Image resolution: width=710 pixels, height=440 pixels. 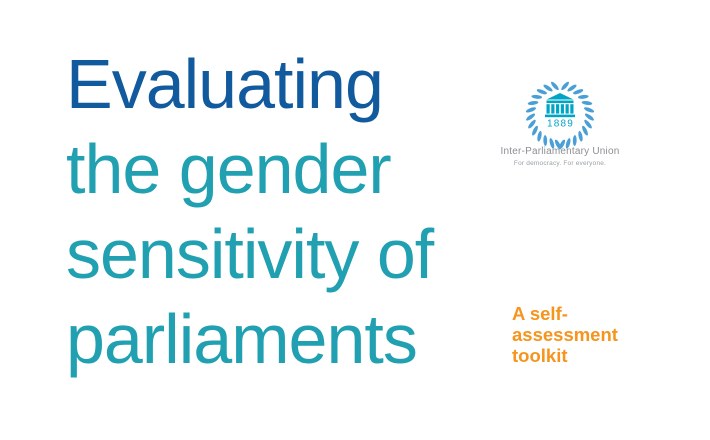 What do you see at coordinates (560, 151) in the screenshot?
I see `org-name: Inter-Parliamentary Union` at bounding box center [560, 151].